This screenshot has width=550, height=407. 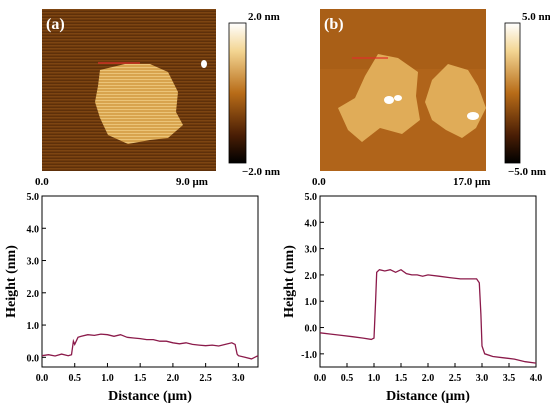 I want to click on scale-b-end: 17.0 μm, so click(x=471, y=182).